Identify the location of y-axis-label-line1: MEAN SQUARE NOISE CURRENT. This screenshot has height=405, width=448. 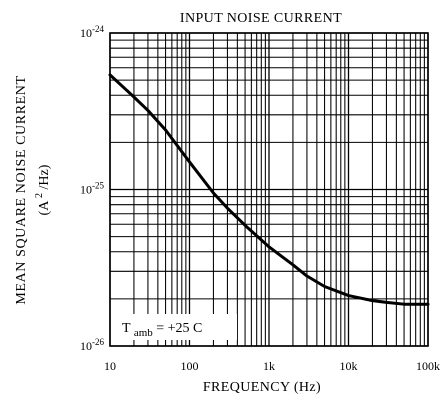
(21, 189).